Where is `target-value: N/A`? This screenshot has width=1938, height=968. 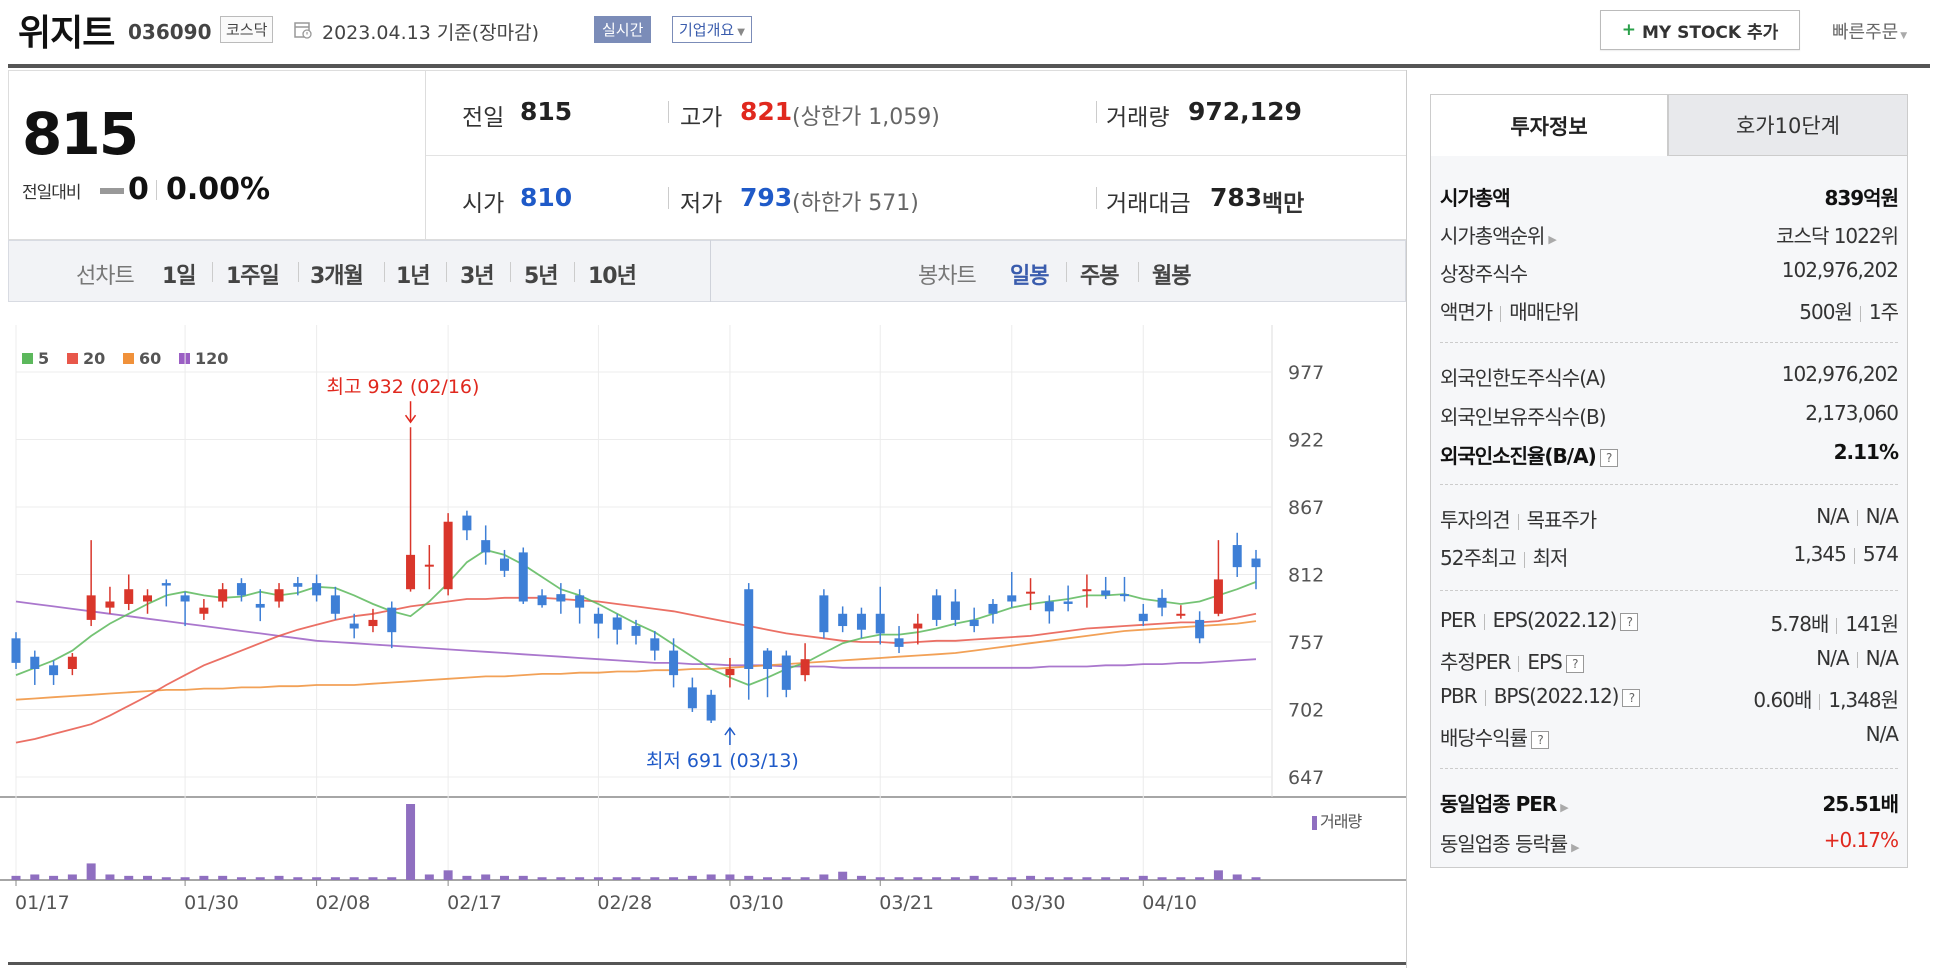 target-value: N/A is located at coordinates (1882, 516).